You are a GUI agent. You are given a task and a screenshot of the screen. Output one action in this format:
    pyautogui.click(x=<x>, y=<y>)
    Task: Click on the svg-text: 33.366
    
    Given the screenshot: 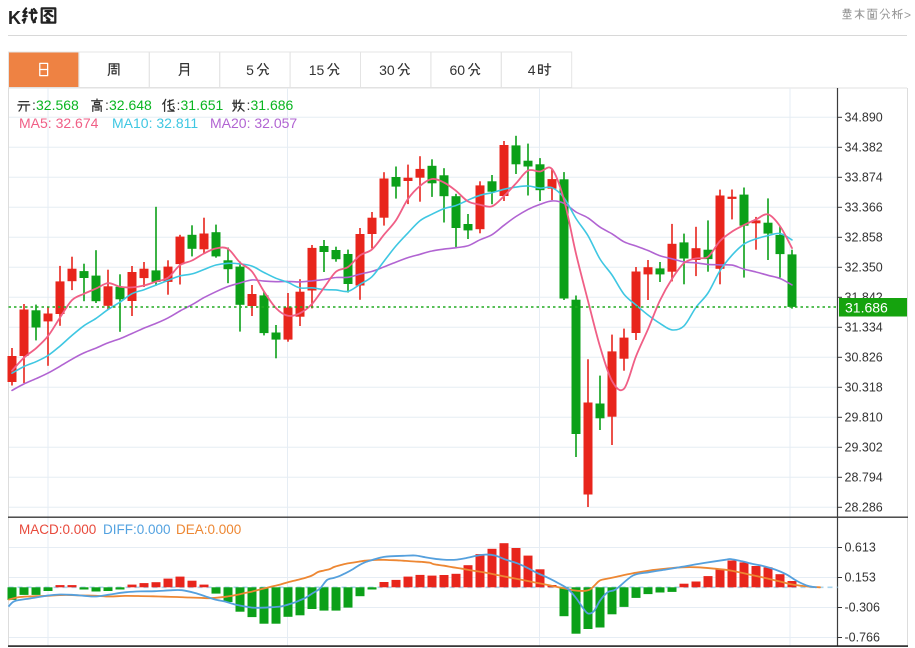 What is the action you would take?
    pyautogui.click(x=864, y=207)
    